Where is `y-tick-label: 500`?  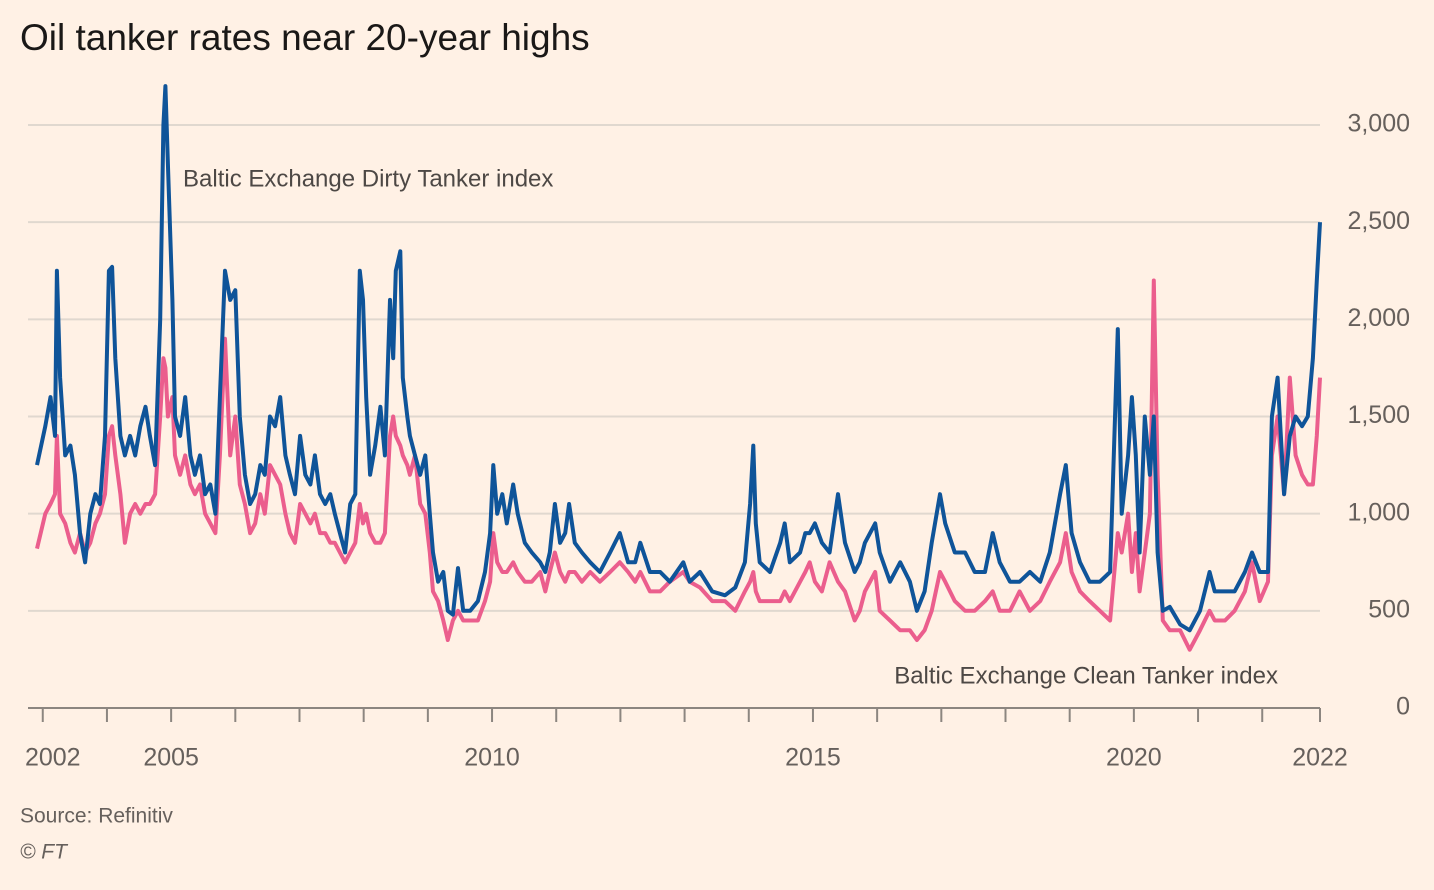 y-tick-label: 500 is located at coordinates (1389, 609).